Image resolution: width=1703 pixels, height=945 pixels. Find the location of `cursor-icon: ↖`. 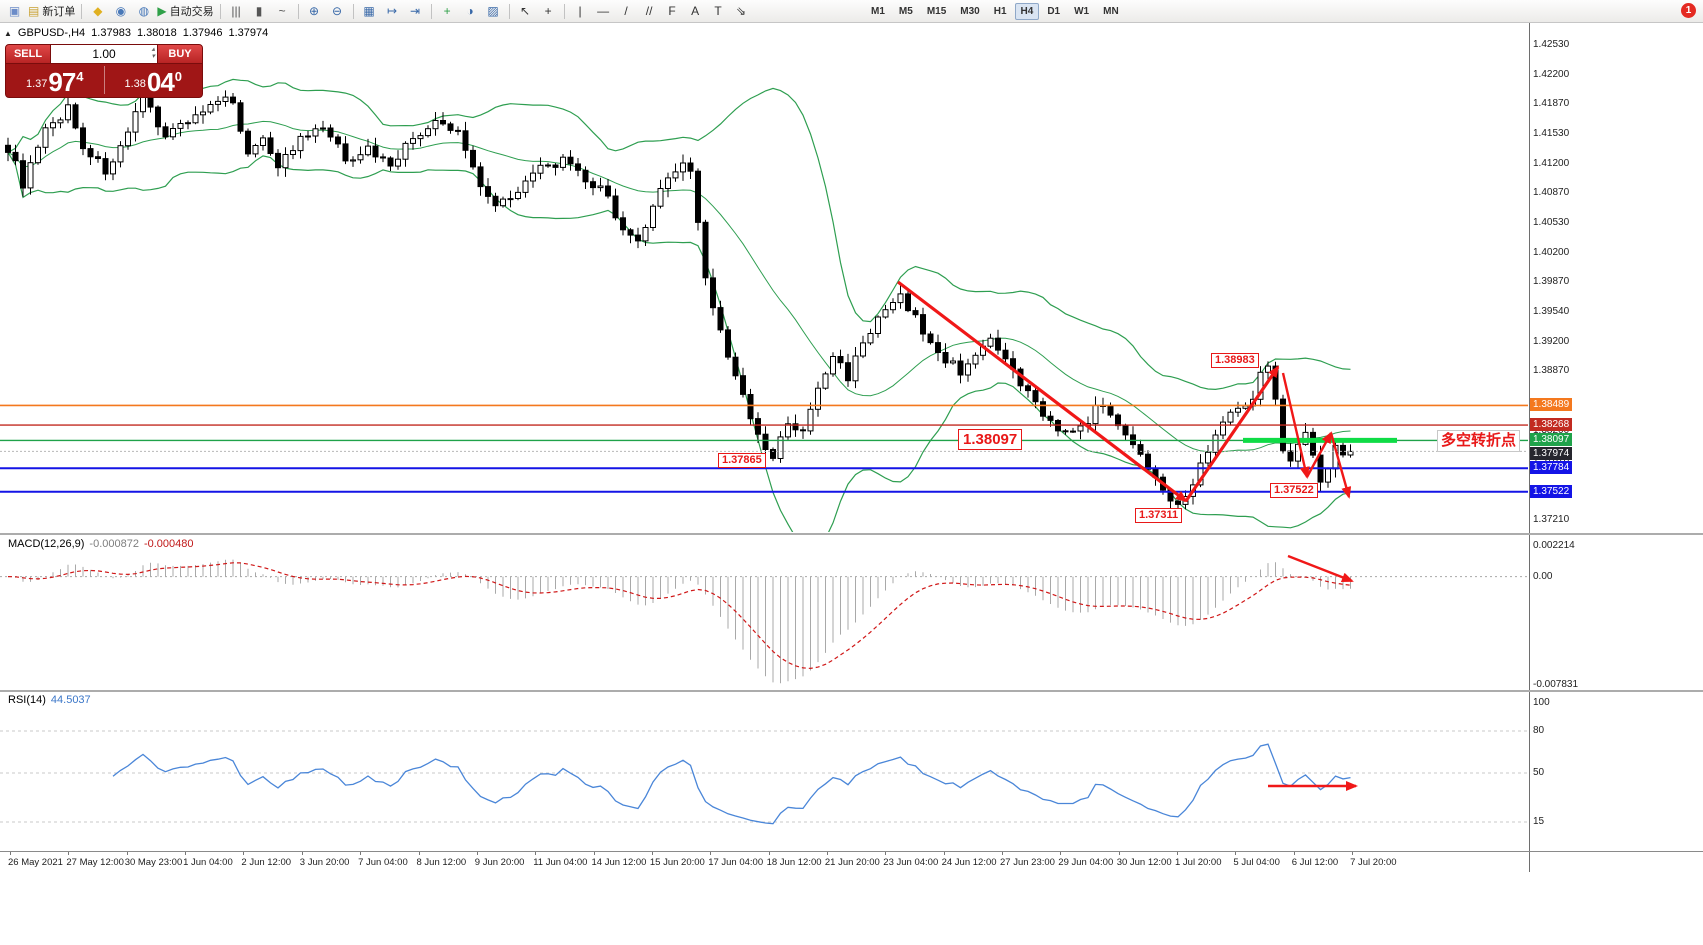

cursor-icon: ↖ is located at coordinates (525, 11).